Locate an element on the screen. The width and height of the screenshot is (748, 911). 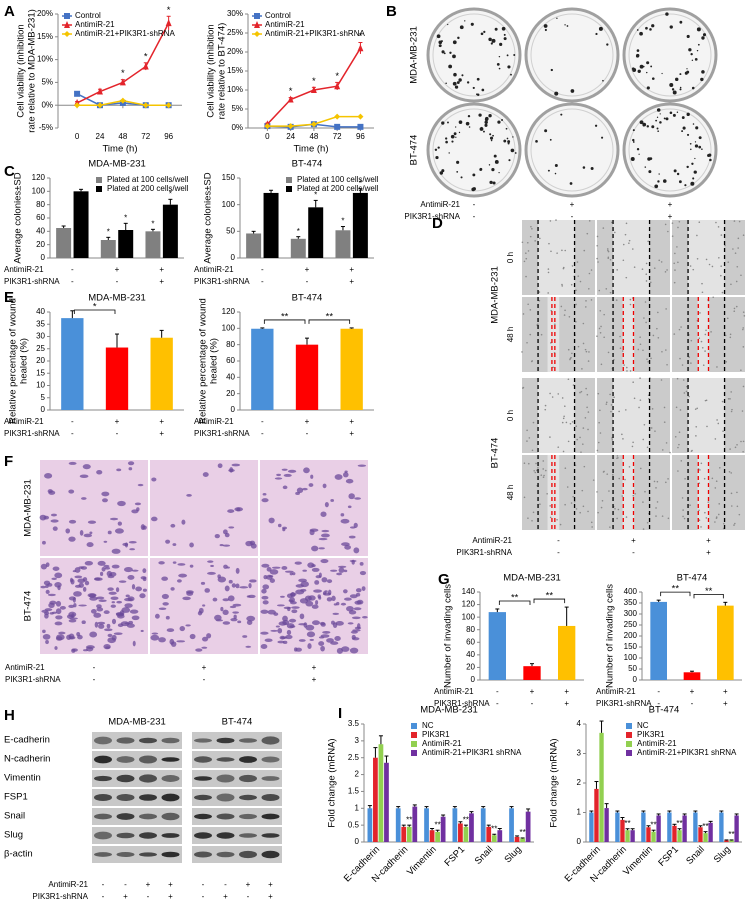
plate is located at coordinates (572, 150).